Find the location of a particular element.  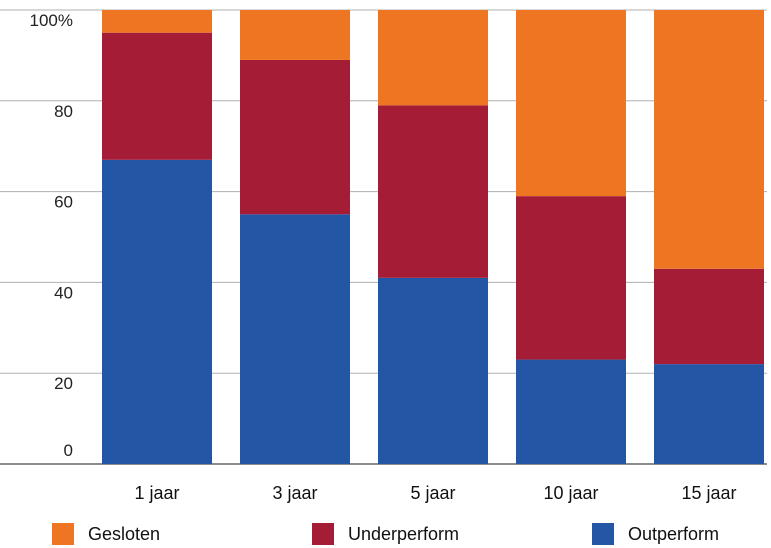

legend-swatch-gesloten is located at coordinates (63, 534).